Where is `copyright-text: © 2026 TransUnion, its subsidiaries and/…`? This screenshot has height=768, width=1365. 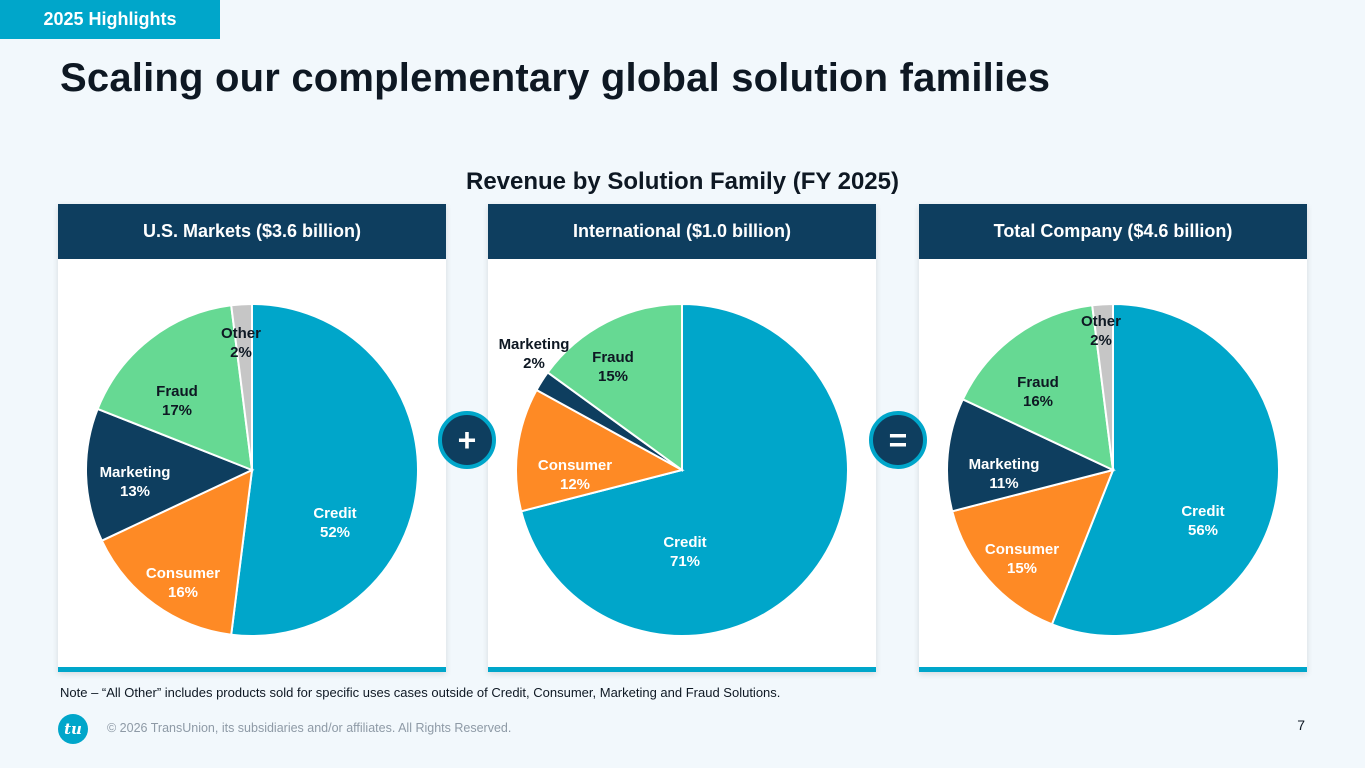
copyright-text: © 2026 TransUnion, its subsidiaries and/… is located at coordinates (309, 728).